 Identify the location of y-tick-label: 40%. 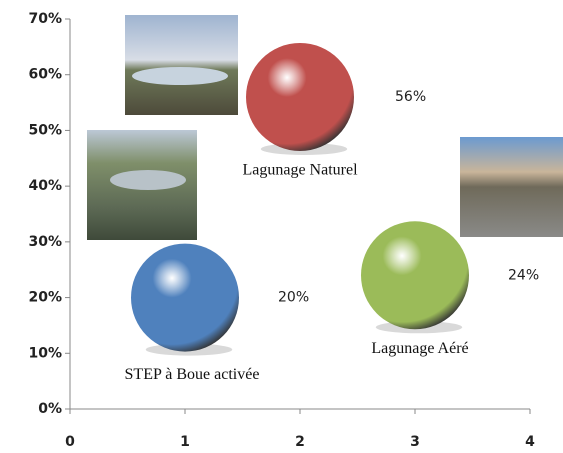
(45, 186).